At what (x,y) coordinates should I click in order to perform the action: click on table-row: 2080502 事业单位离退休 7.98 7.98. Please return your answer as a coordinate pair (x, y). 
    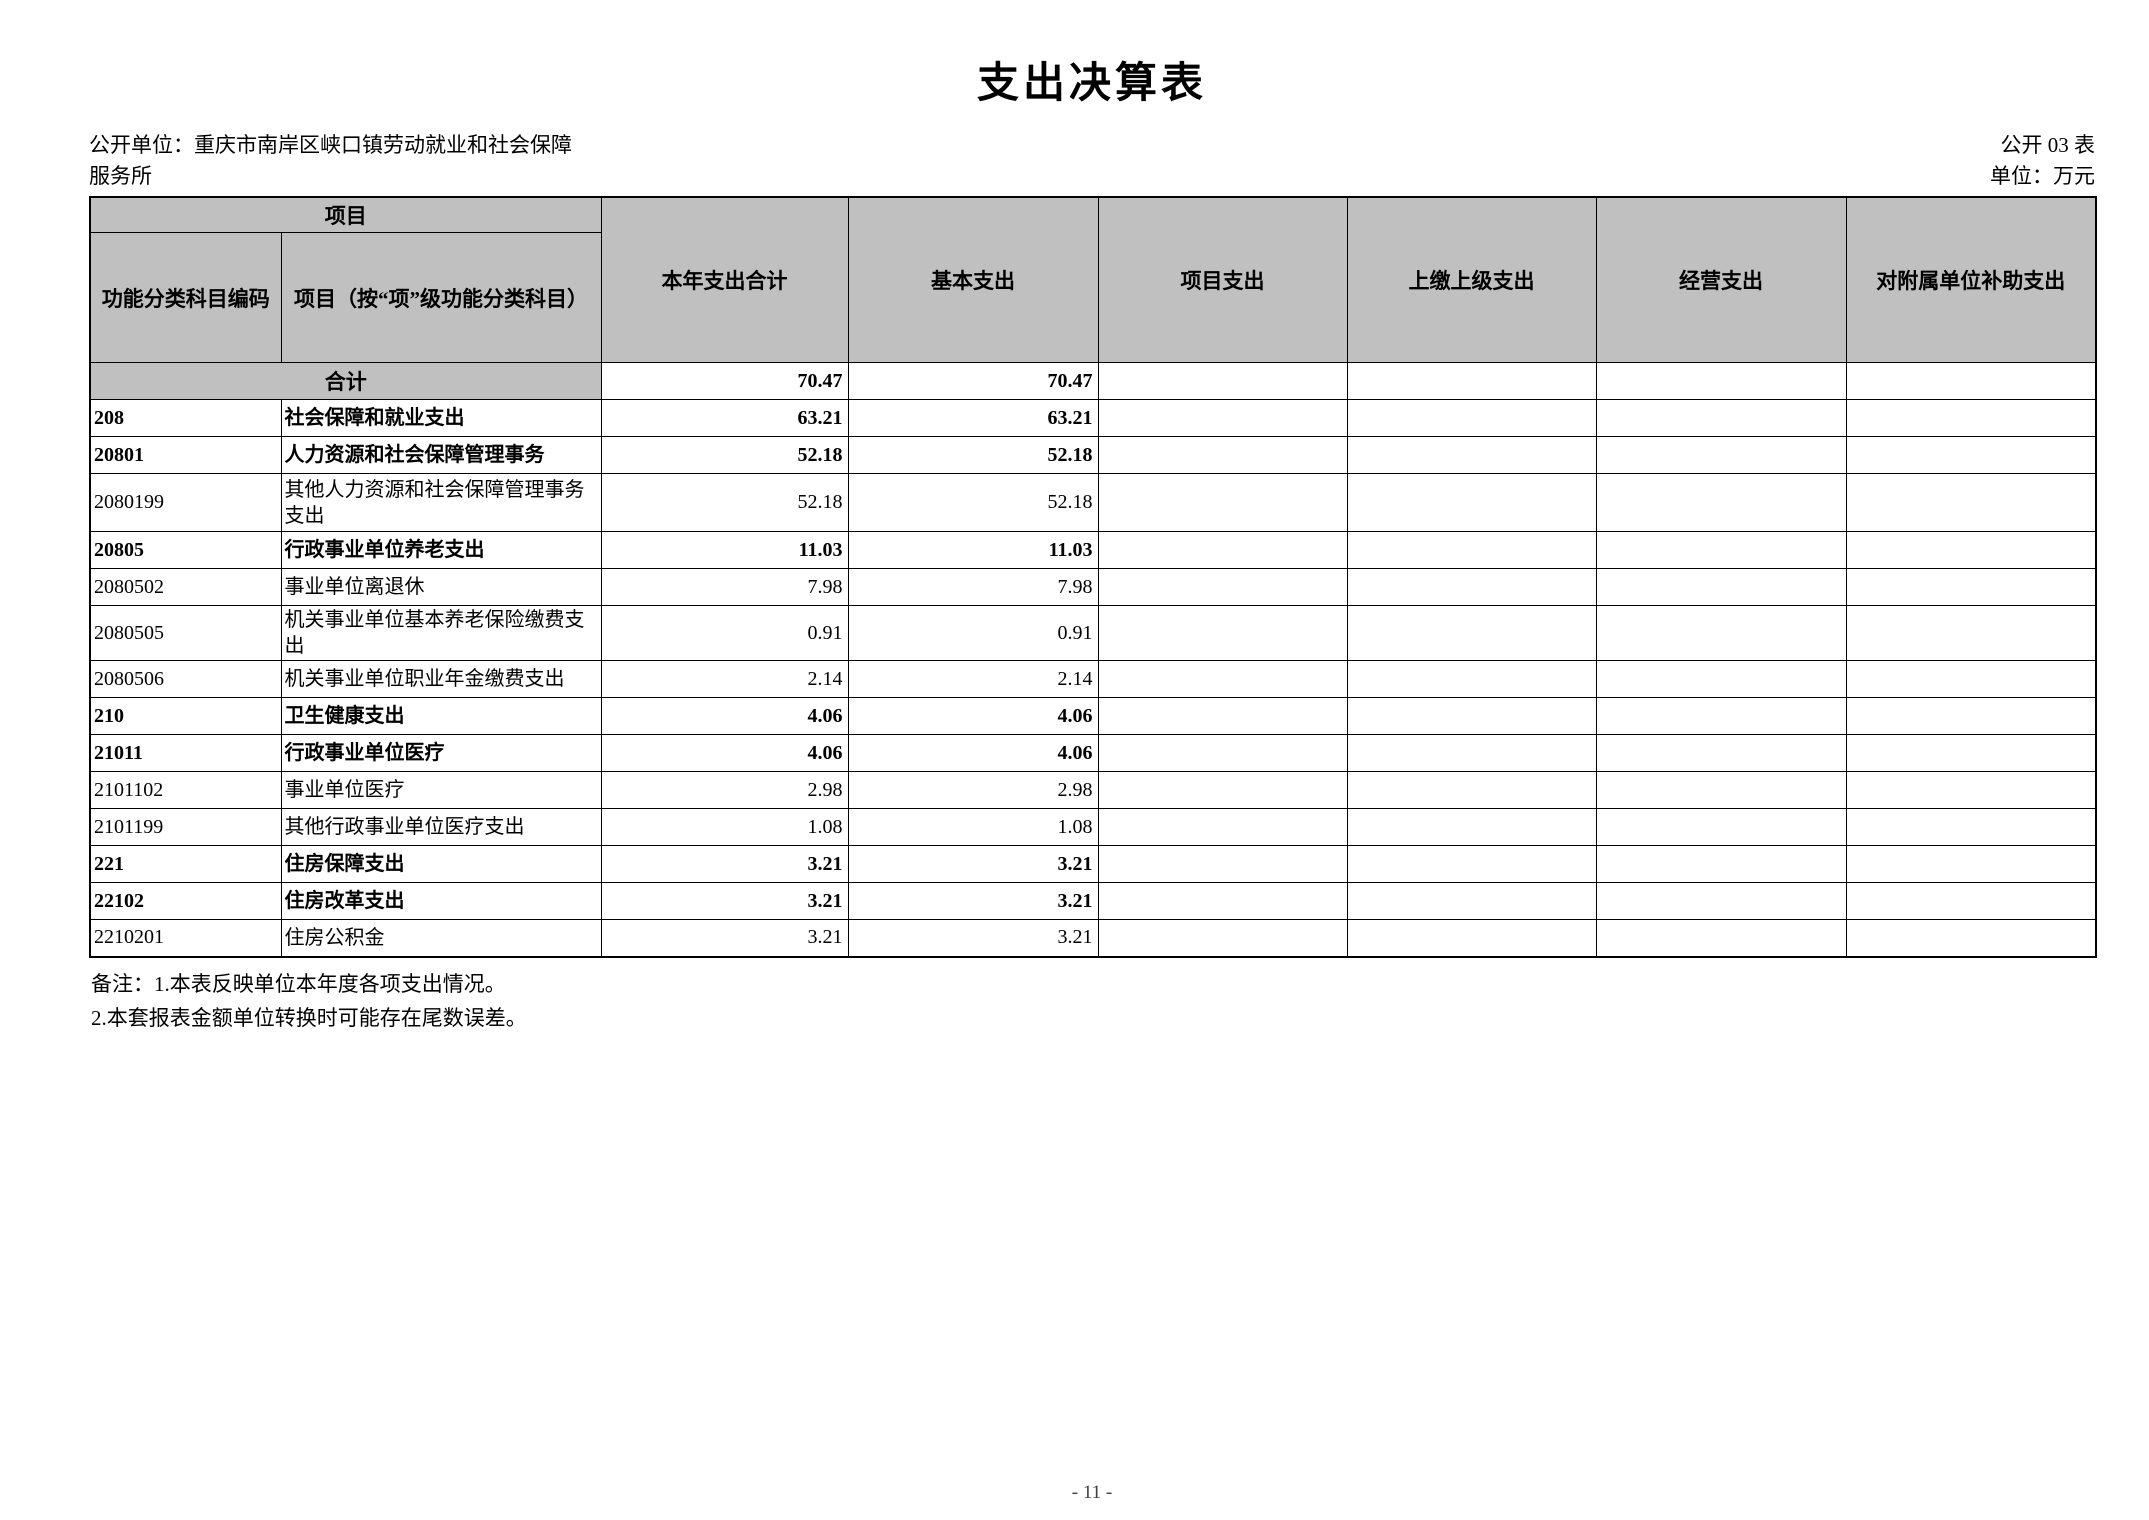
    Looking at the image, I should click on (1093, 587).